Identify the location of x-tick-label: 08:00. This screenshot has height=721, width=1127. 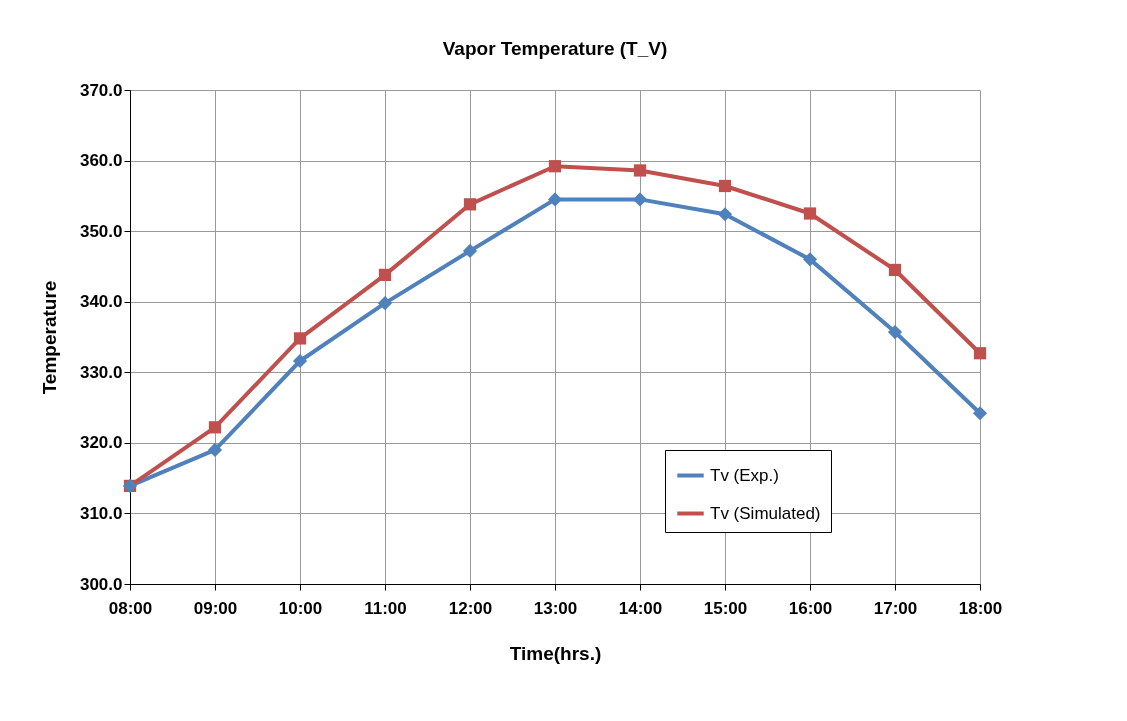
(130, 608).